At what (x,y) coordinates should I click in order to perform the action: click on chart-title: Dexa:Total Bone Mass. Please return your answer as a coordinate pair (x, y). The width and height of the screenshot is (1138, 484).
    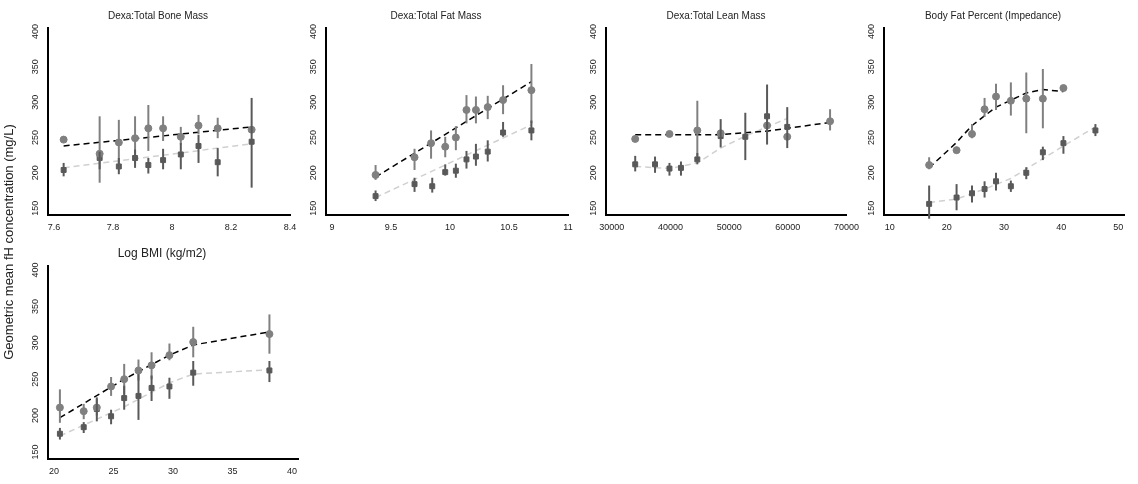
    Looking at the image, I should click on (158, 15).